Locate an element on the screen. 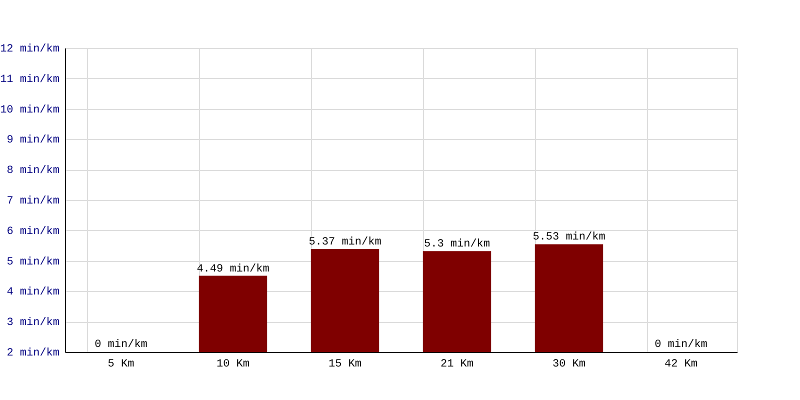  y-tick-label: 7 min/km is located at coordinates (33, 202).